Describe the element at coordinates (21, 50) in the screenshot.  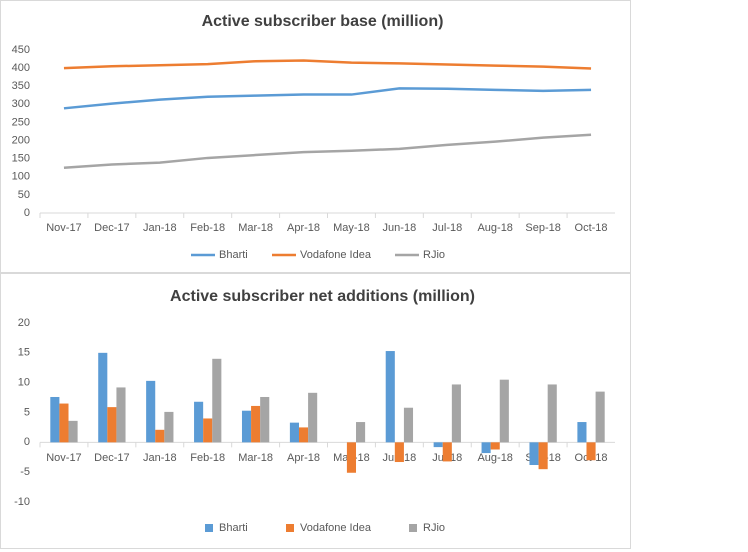
I see `y-tick-label: 450` at that location.